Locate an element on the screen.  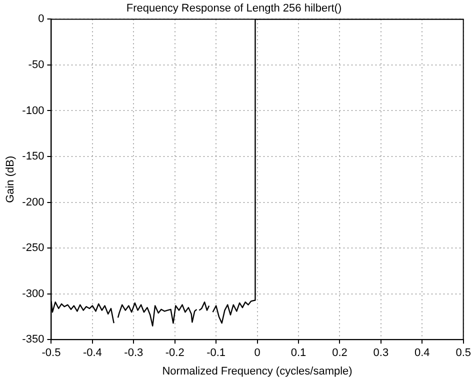
chart-title: Frequency Response of Length 256 hilbert() is located at coordinates (234, 8).